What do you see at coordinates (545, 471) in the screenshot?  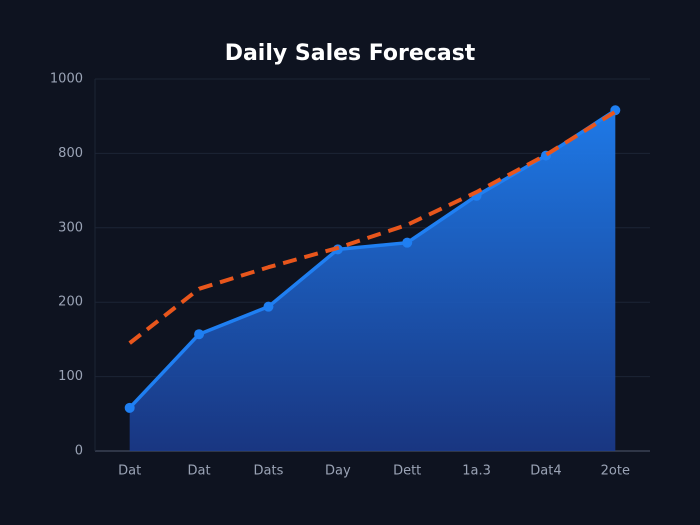 I see `x-tick-label: Dat4` at bounding box center [545, 471].